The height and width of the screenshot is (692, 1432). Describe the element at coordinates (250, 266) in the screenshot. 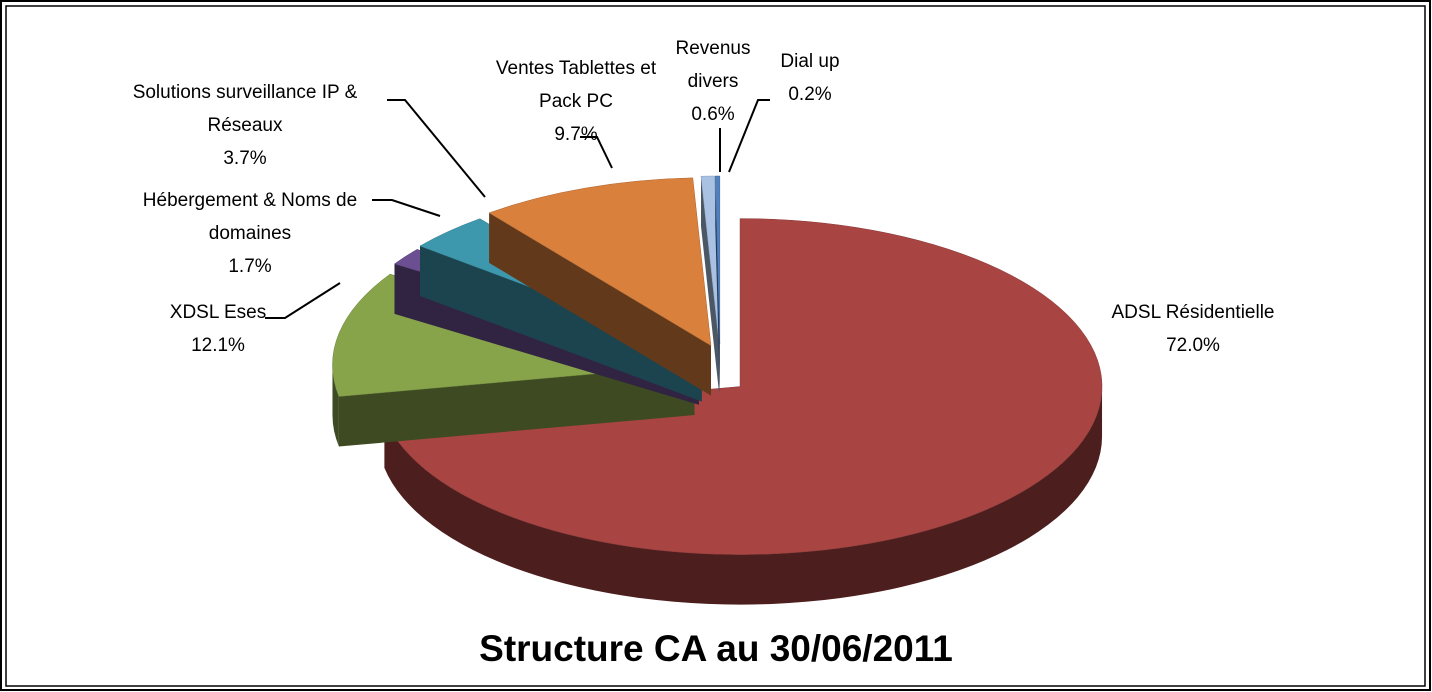

I see `value-label: 1.7%` at that location.